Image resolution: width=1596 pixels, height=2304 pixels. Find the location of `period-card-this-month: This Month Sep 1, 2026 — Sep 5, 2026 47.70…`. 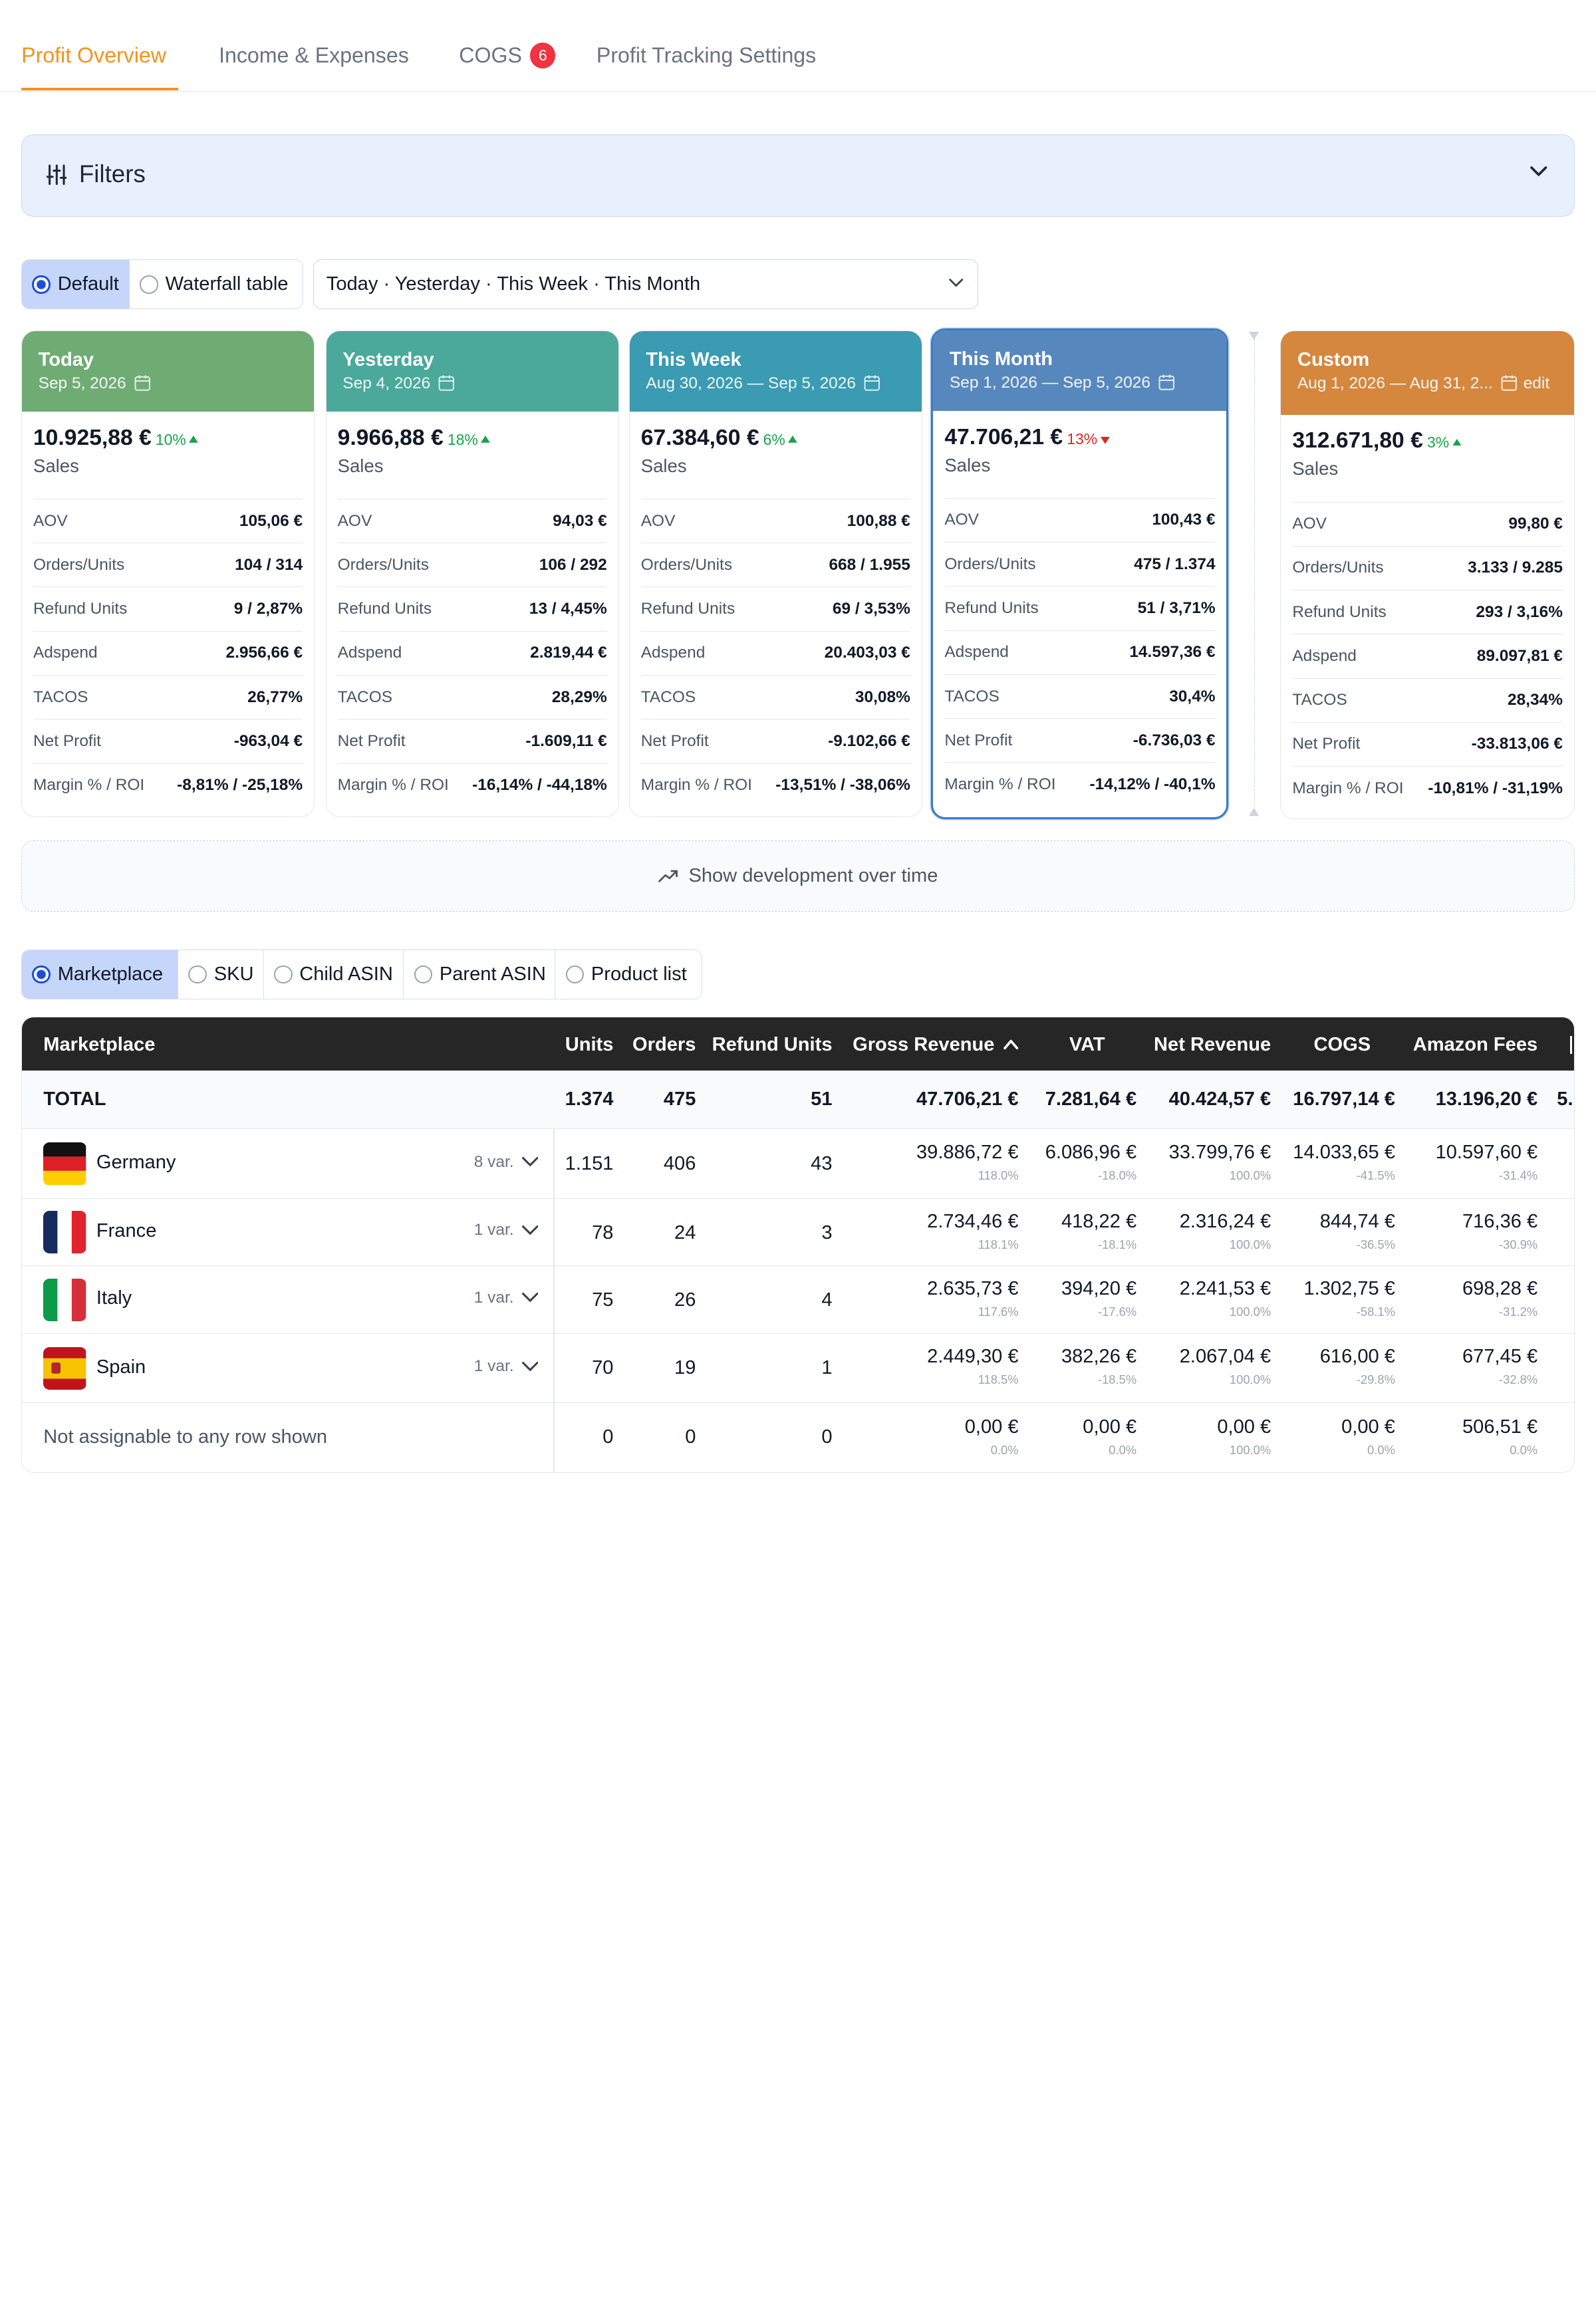

period-card-this-month: This Month Sep 1, 2026 — Sep 5, 2026 47.70… is located at coordinates (1080, 574).